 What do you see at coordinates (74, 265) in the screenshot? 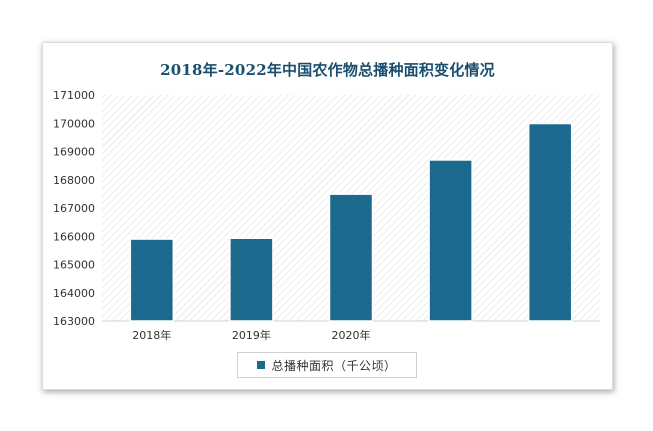
I see `y-tick-label: 165000` at bounding box center [74, 265].